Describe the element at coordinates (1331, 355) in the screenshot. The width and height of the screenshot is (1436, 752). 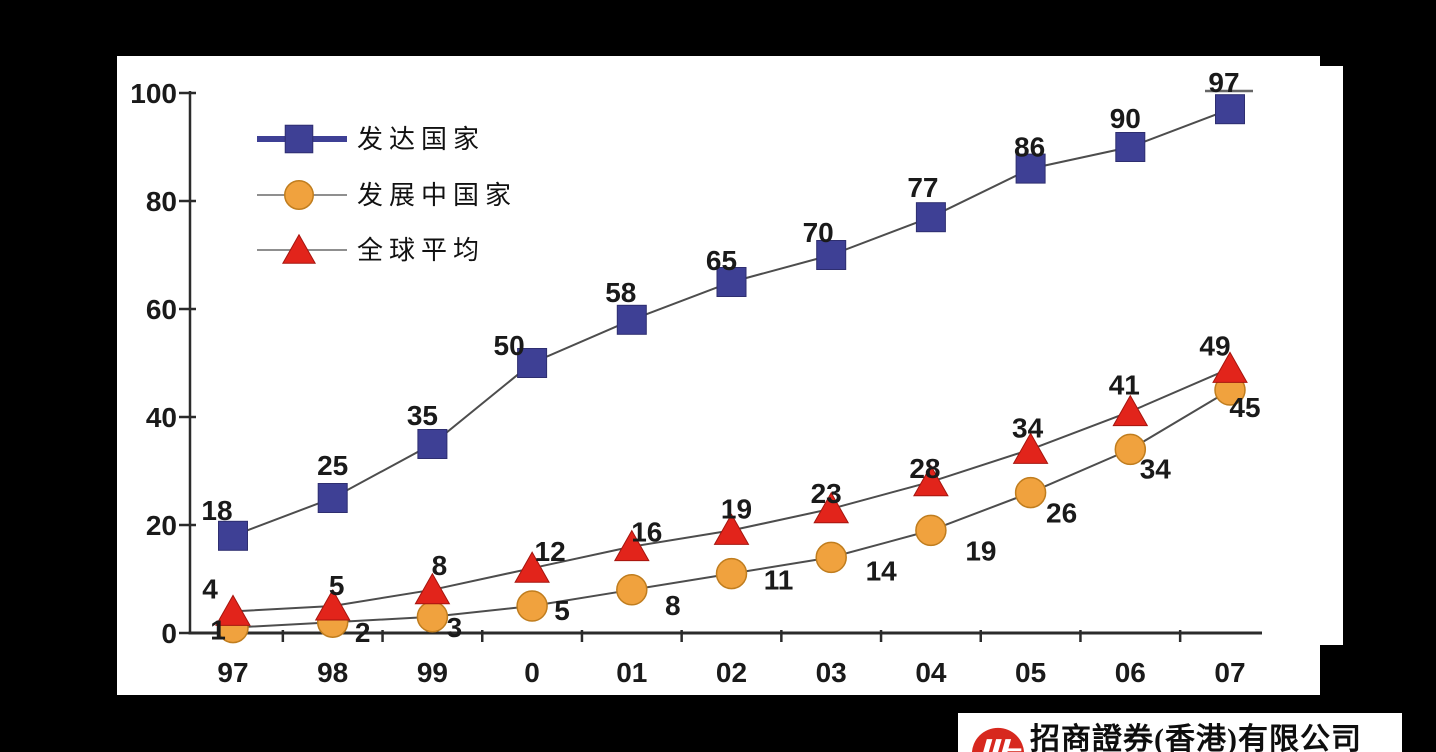
I see `chart-panel-right-edge` at that location.